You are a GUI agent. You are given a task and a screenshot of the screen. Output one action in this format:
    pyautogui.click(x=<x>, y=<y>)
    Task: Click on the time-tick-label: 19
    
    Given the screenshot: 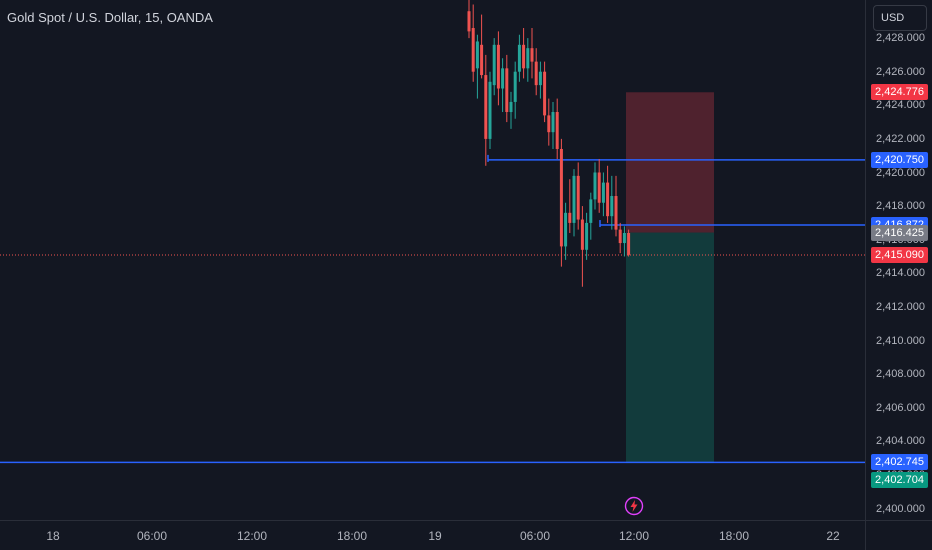 What is the action you would take?
    pyautogui.click(x=435, y=536)
    